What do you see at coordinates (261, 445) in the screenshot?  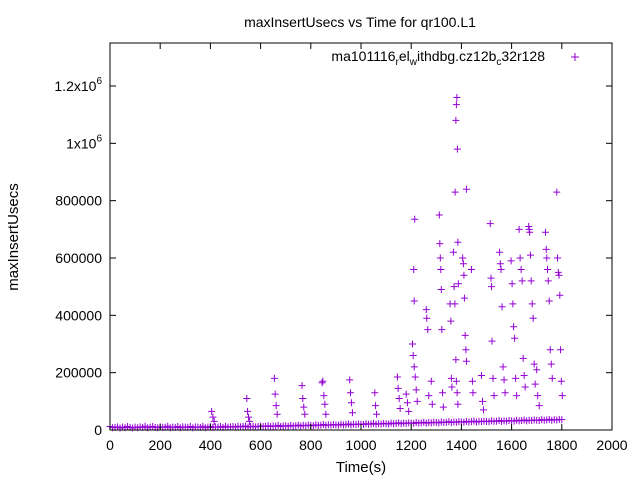 I see `x-tick-label: 600` at bounding box center [261, 445].